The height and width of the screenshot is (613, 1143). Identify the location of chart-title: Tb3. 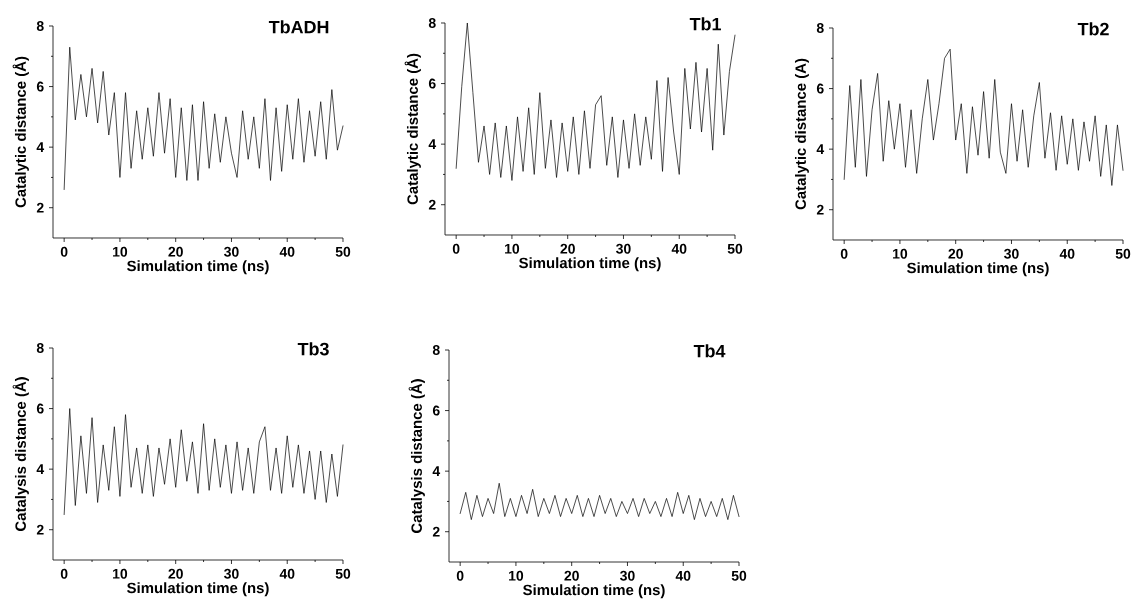
(313, 349).